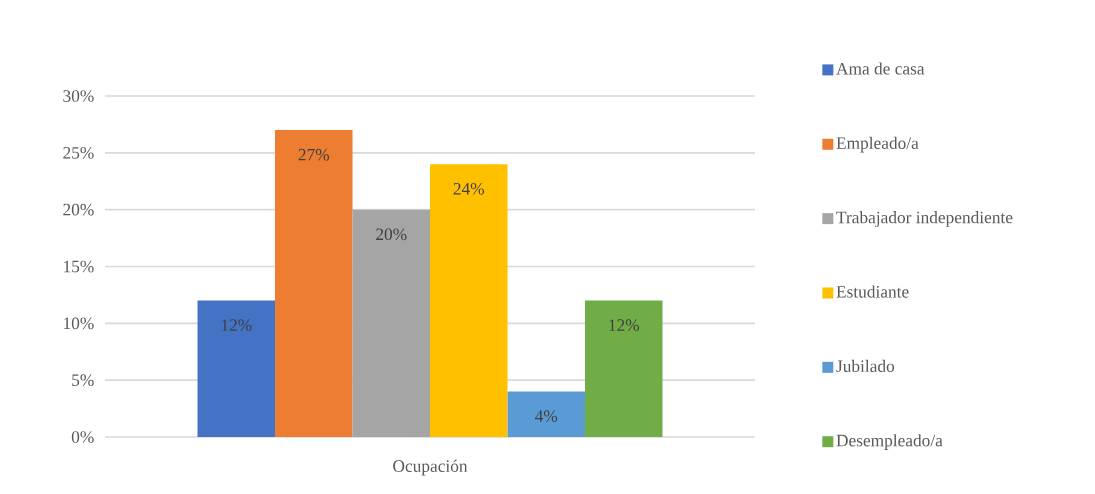 The width and height of the screenshot is (1095, 494). What do you see at coordinates (469, 188) in the screenshot?
I see `data-label: 24%` at bounding box center [469, 188].